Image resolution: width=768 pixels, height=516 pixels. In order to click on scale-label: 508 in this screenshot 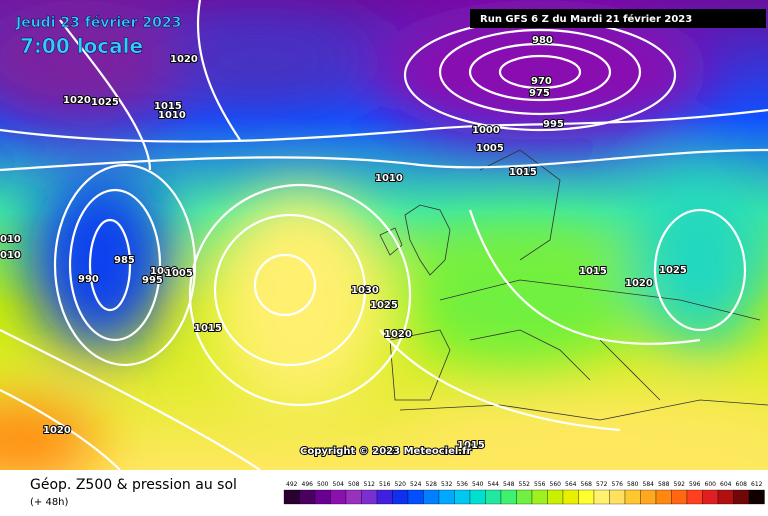, I will do `click(354, 484)`.